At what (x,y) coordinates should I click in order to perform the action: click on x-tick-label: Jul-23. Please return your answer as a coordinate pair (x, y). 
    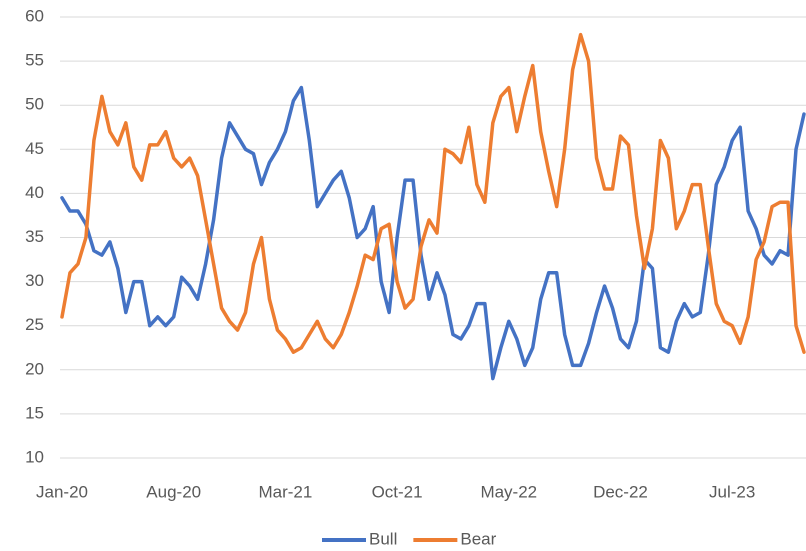
    Looking at the image, I should click on (732, 491).